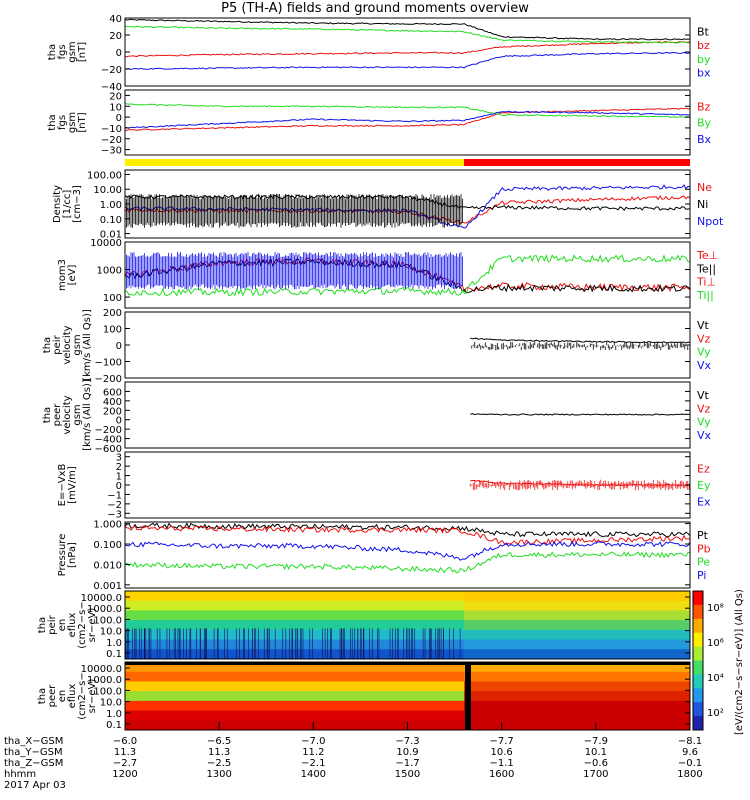 This screenshot has height=800, width=750. What do you see at coordinates (57, 204) in the screenshot?
I see `y-axis-label: Density` at bounding box center [57, 204].